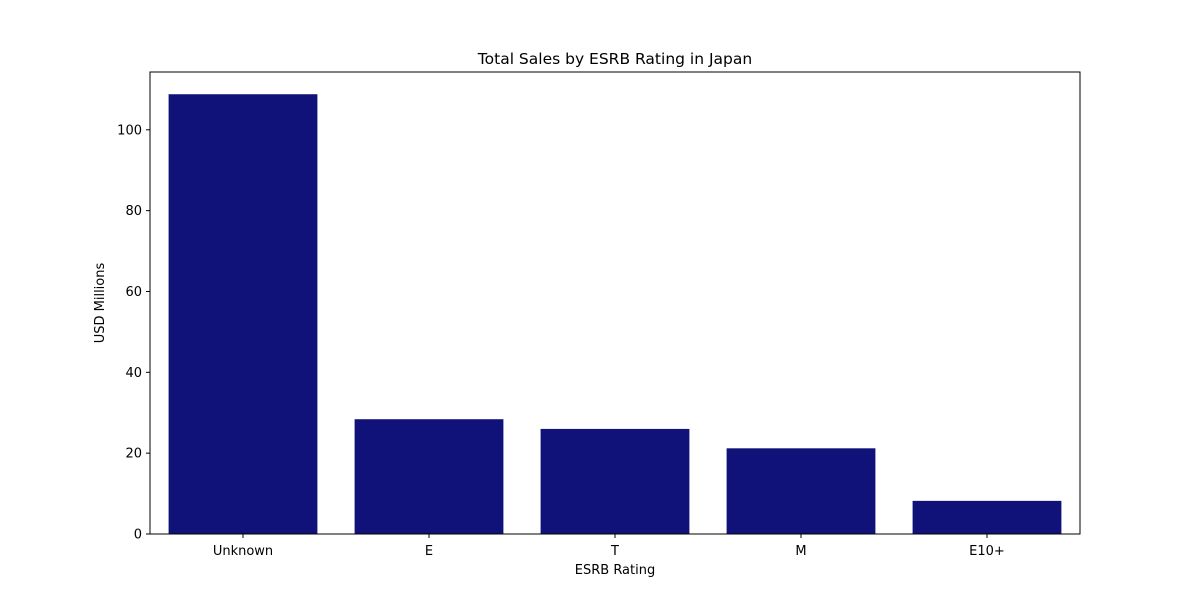 The height and width of the screenshot is (600, 1200). What do you see at coordinates (614, 59) in the screenshot?
I see `chart-title: Total Sales by ESRB Rating in Japan` at bounding box center [614, 59].